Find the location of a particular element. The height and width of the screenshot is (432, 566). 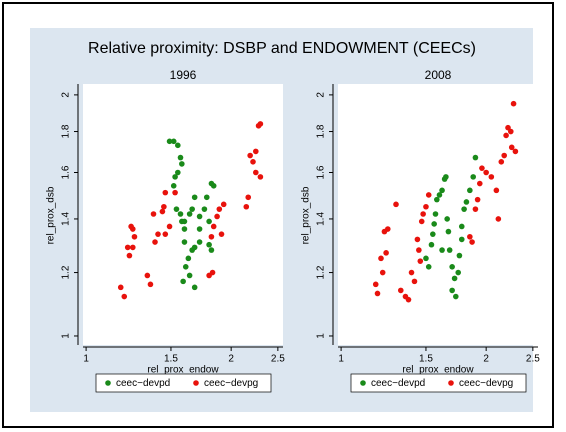

x-tick-label: 1.5 is located at coordinates (171, 359).